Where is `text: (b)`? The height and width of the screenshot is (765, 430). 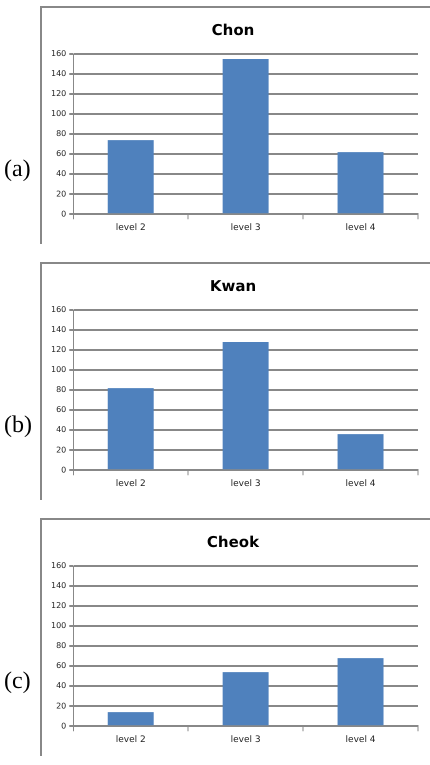 text: (b) is located at coordinates (18, 425).